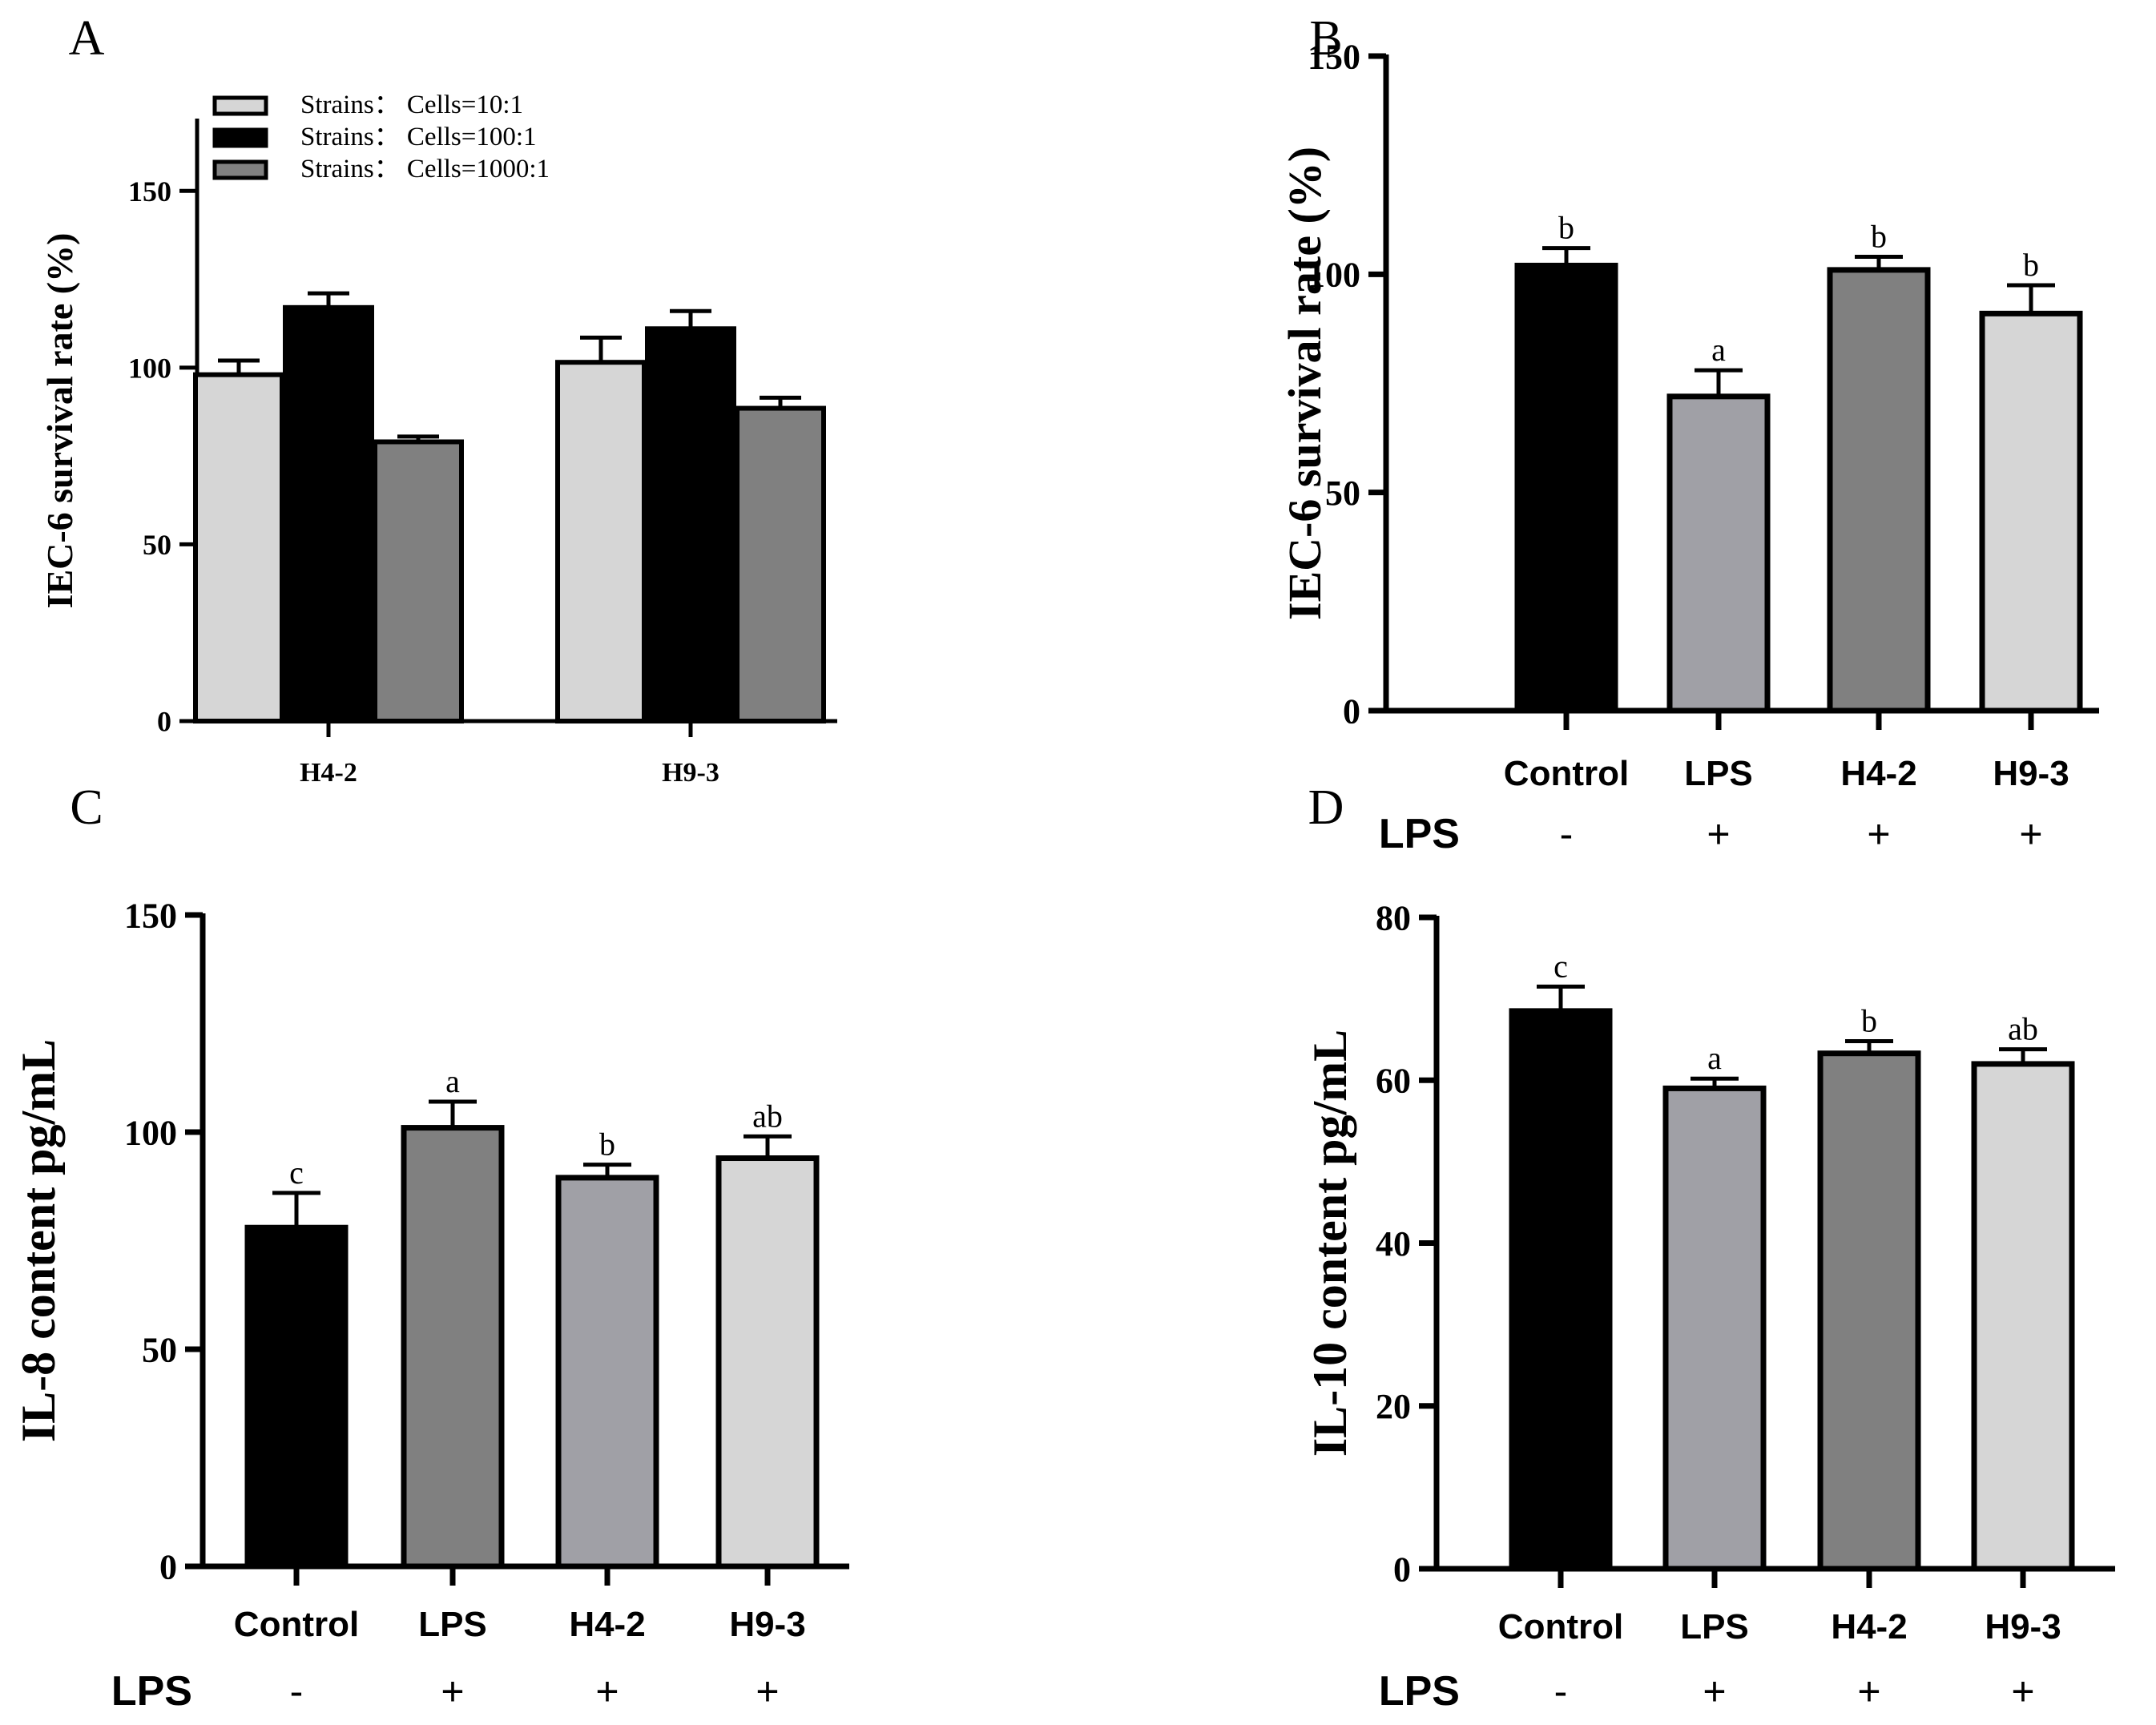 Image resolution: width=2156 pixels, height=1725 pixels. What do you see at coordinates (412, 105) in the screenshot?
I see `legend-entry: Strains： Cells=10:1` at bounding box center [412, 105].